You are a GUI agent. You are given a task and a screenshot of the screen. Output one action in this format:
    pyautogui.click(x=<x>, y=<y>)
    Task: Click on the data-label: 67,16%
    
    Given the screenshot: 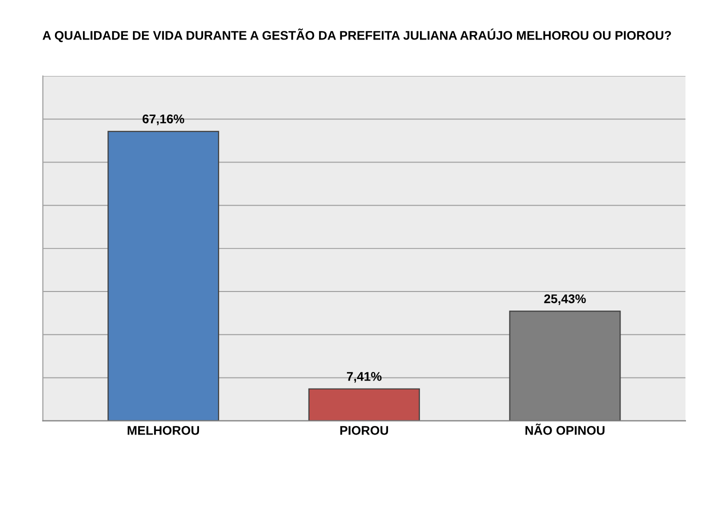 What is the action you would take?
    pyautogui.click(x=163, y=120)
    